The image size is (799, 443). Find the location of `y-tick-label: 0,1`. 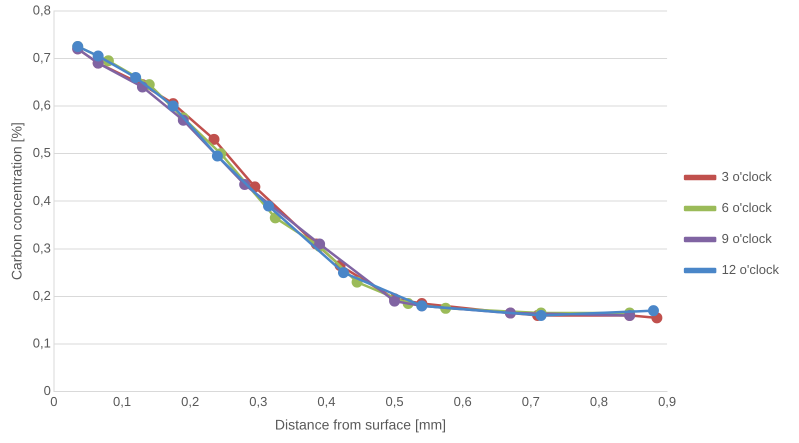

y-tick-label: 0,1 is located at coordinates (41, 343).